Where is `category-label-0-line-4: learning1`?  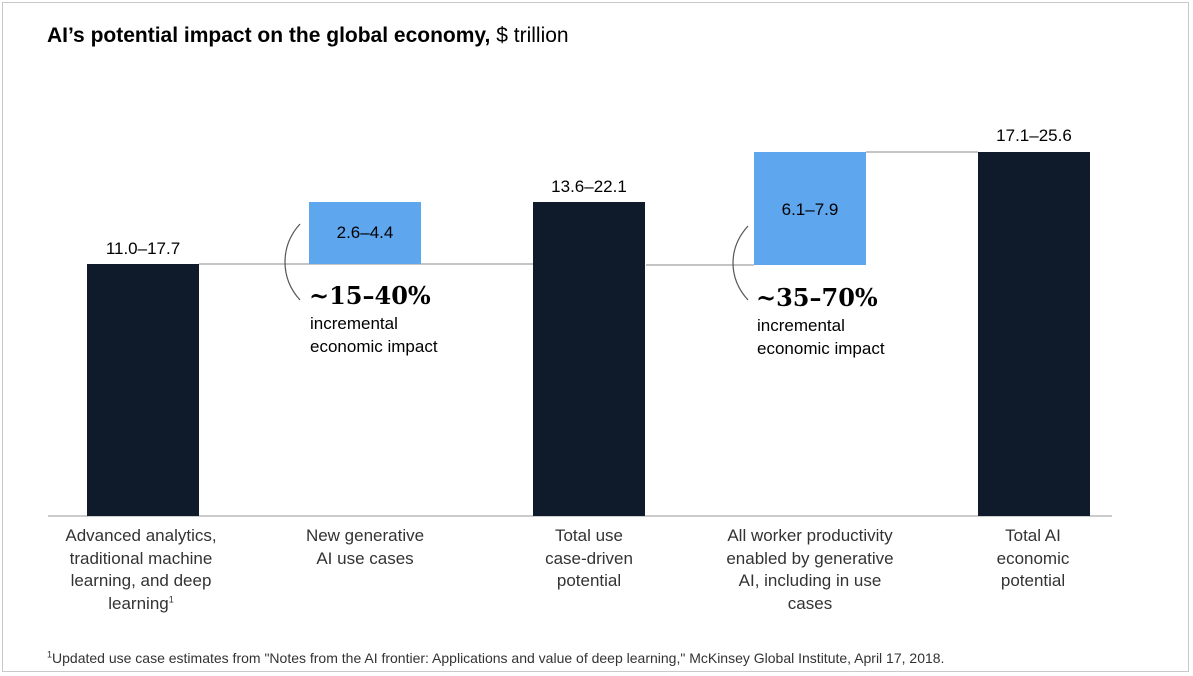
category-label-0-line-4: learning1 is located at coordinates (141, 604).